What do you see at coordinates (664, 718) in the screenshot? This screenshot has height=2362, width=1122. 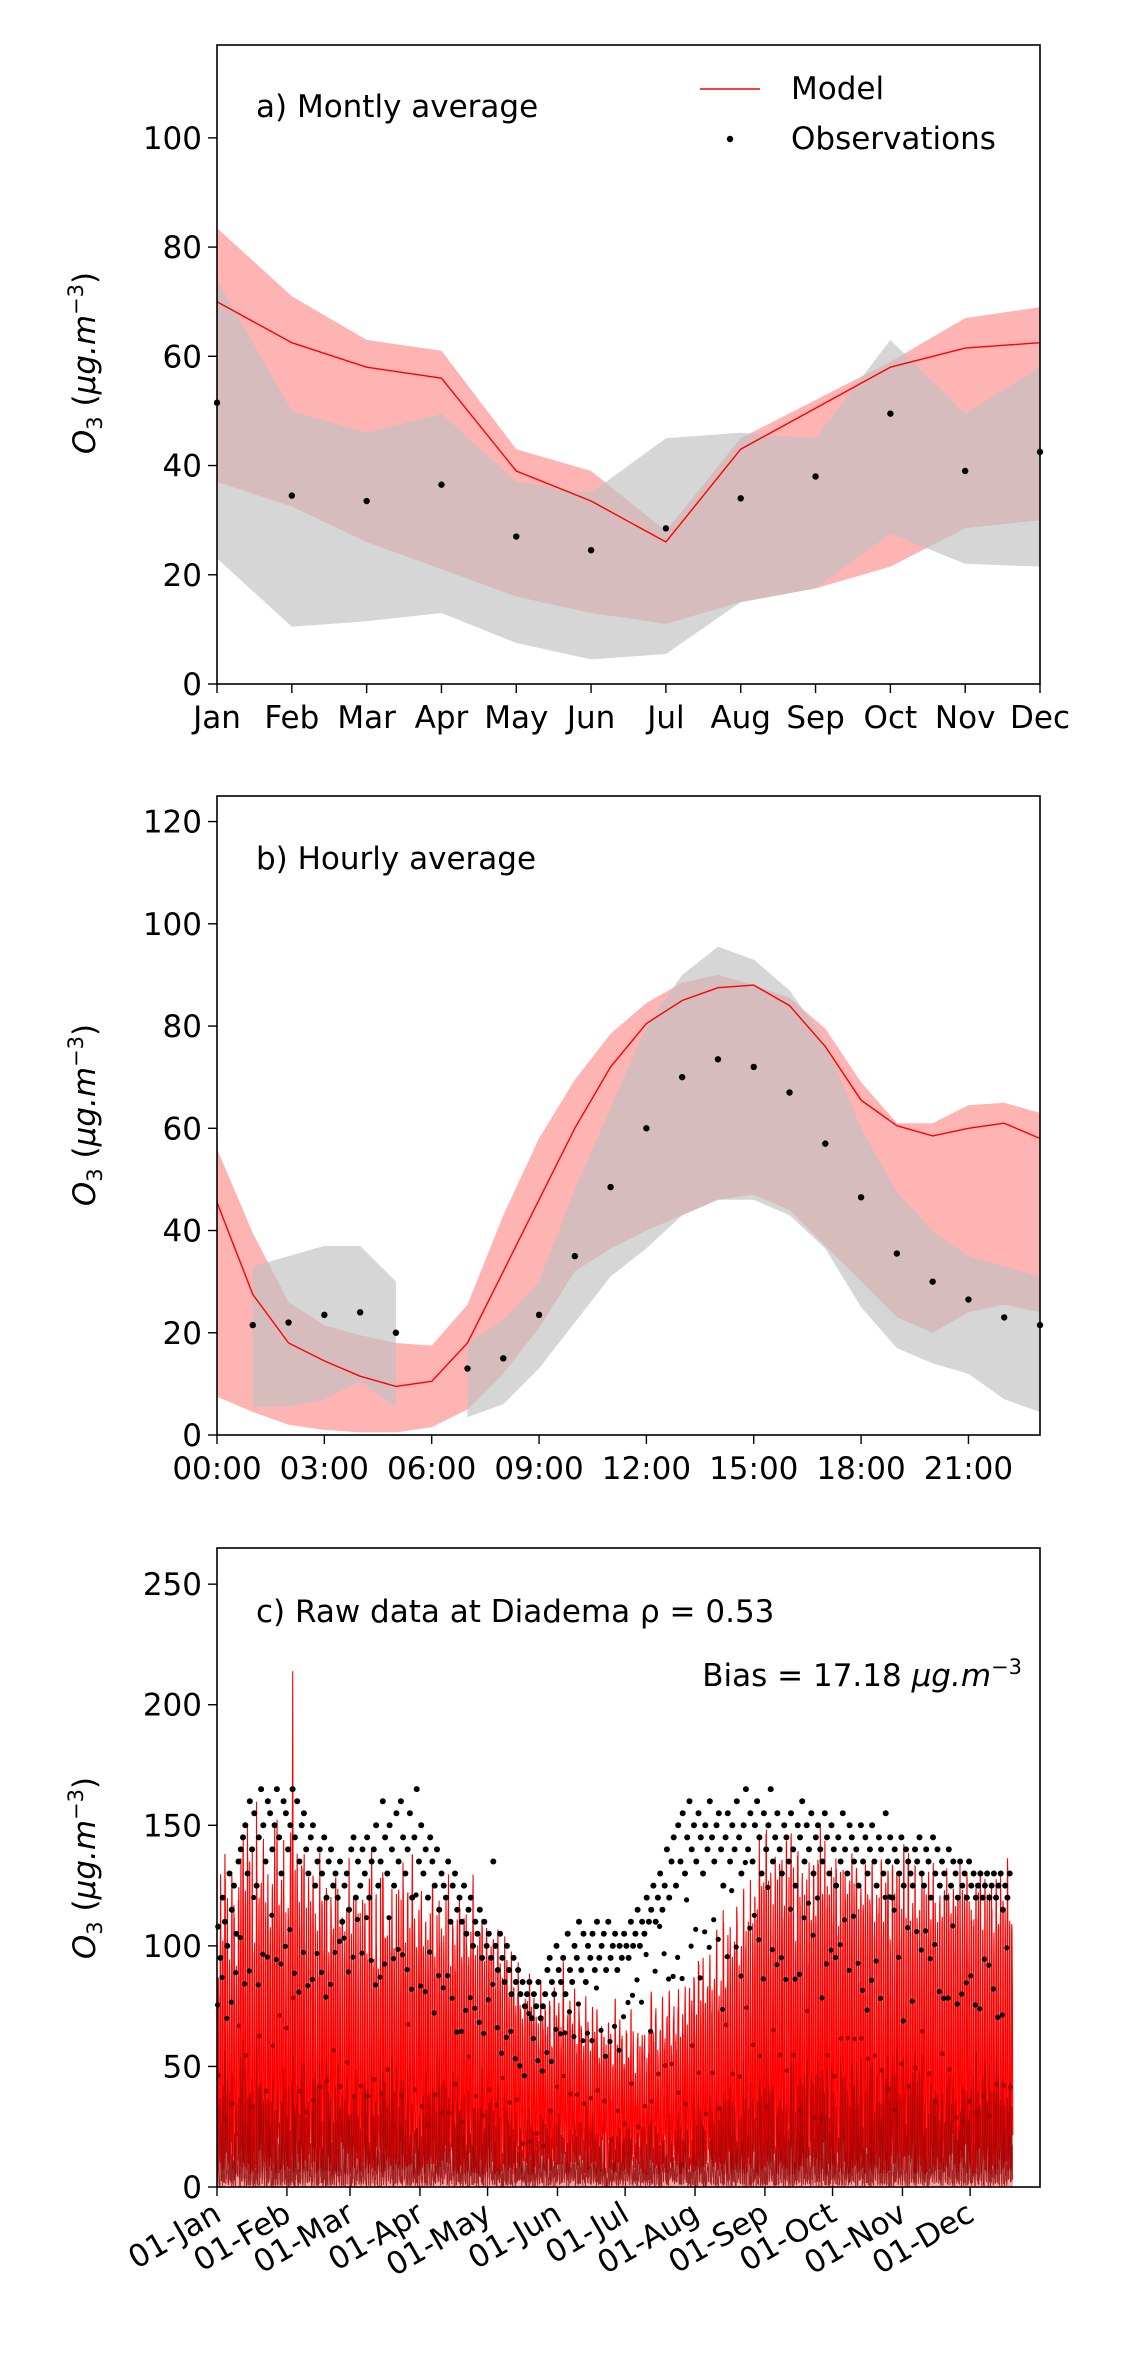 I see `x-tick-label: Jul` at bounding box center [664, 718].